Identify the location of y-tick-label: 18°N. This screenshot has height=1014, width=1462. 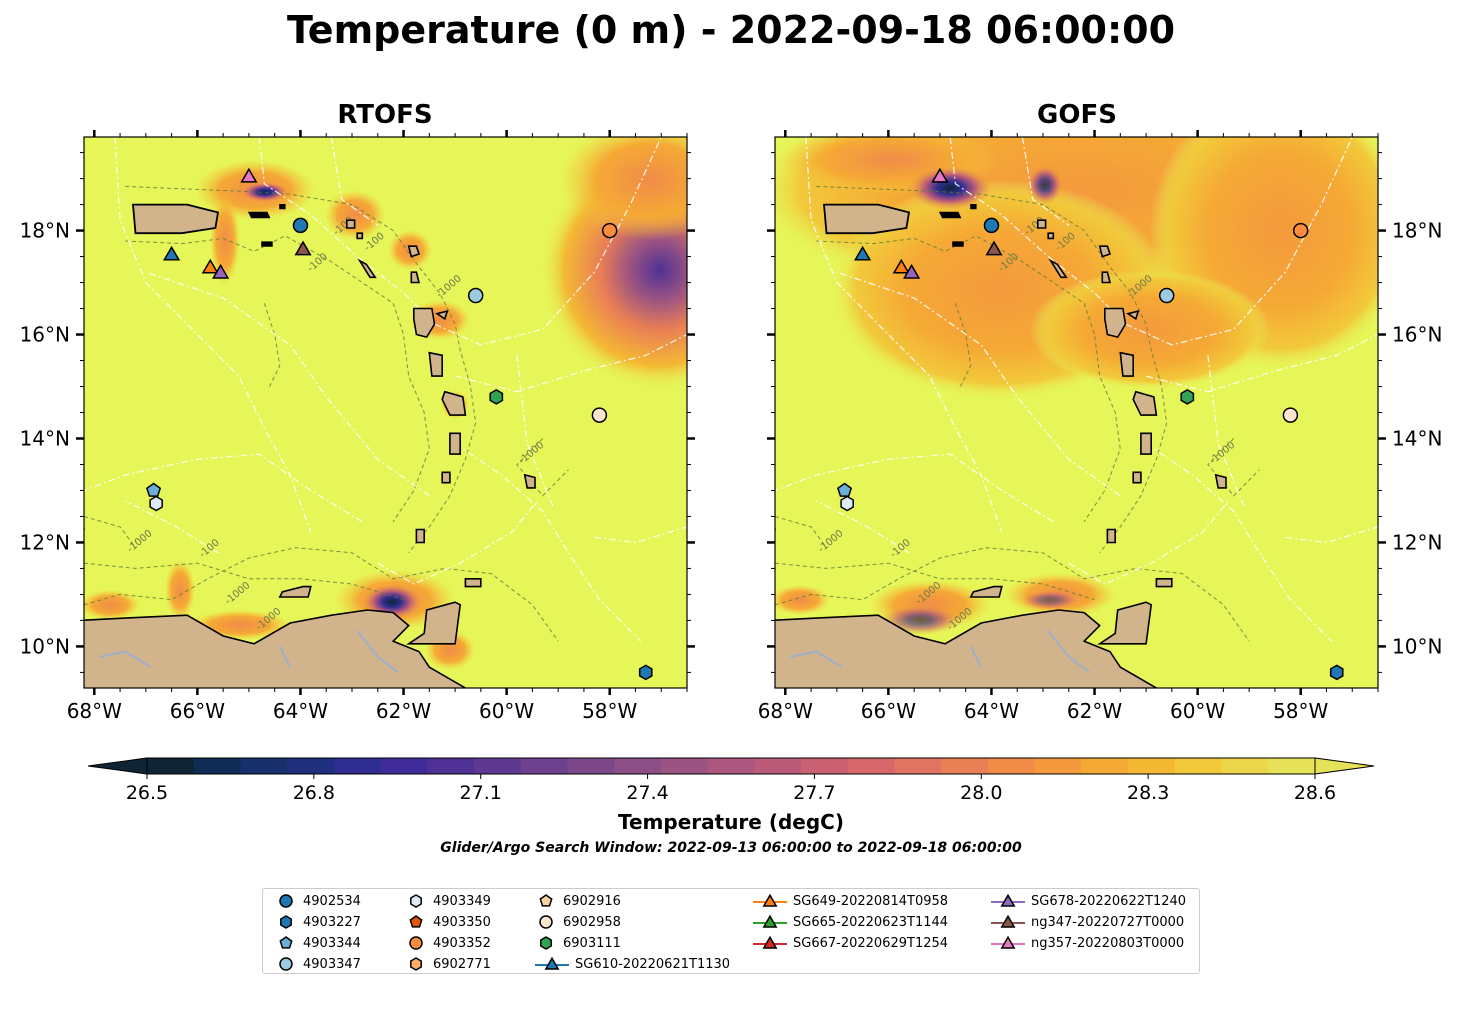
(45, 231).